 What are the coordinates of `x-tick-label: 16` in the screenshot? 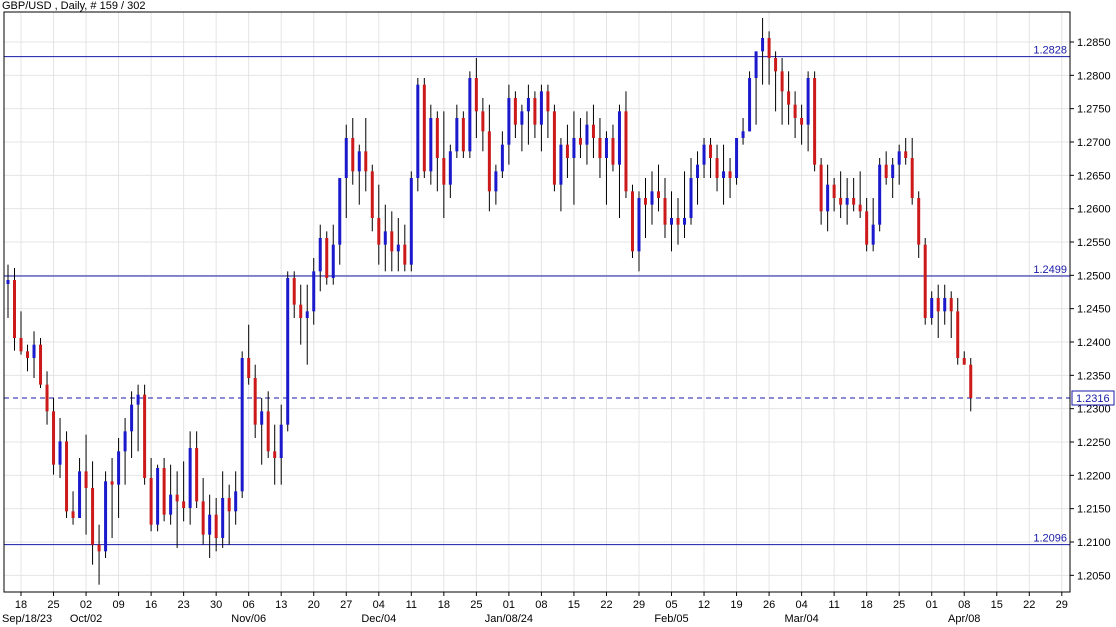 It's located at (151, 605).